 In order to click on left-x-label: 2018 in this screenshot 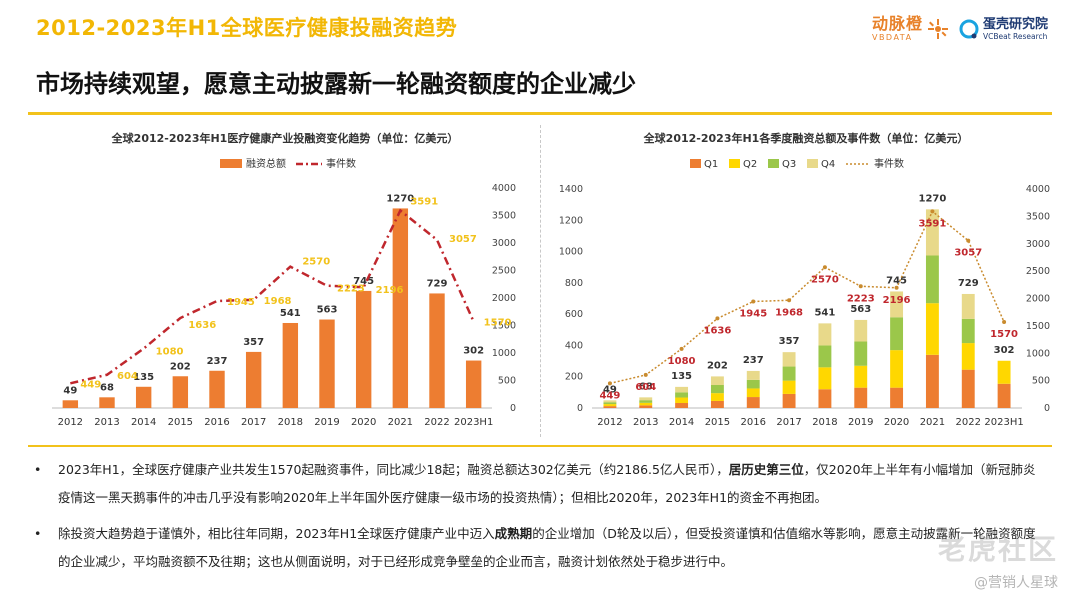, I will do `click(290, 422)`.